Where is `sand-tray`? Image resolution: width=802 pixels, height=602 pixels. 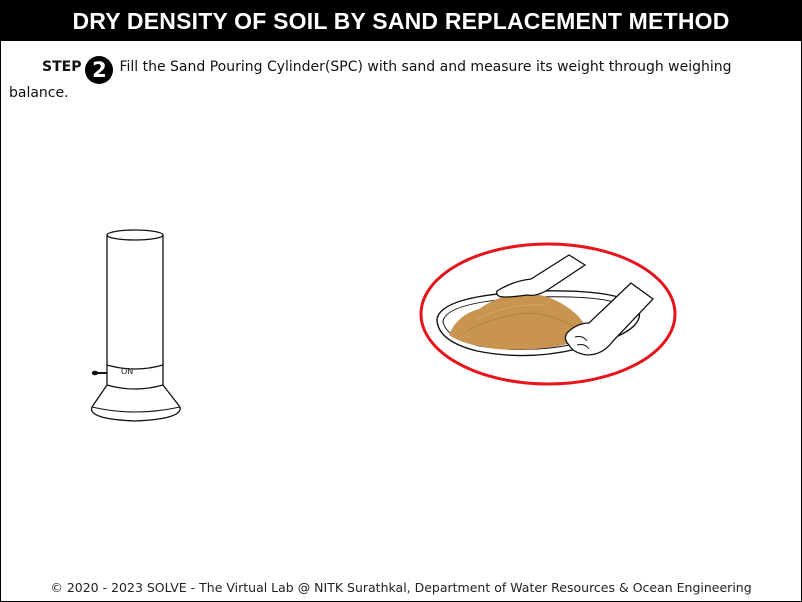
sand-tray is located at coordinates (548, 315).